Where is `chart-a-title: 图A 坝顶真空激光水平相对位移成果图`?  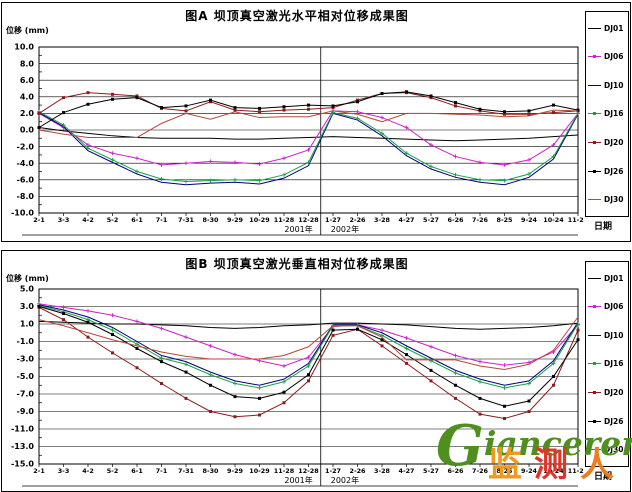
chart-a-title: 图A 坝顶真空激光水平相对位移成果图 is located at coordinates (297, 16).